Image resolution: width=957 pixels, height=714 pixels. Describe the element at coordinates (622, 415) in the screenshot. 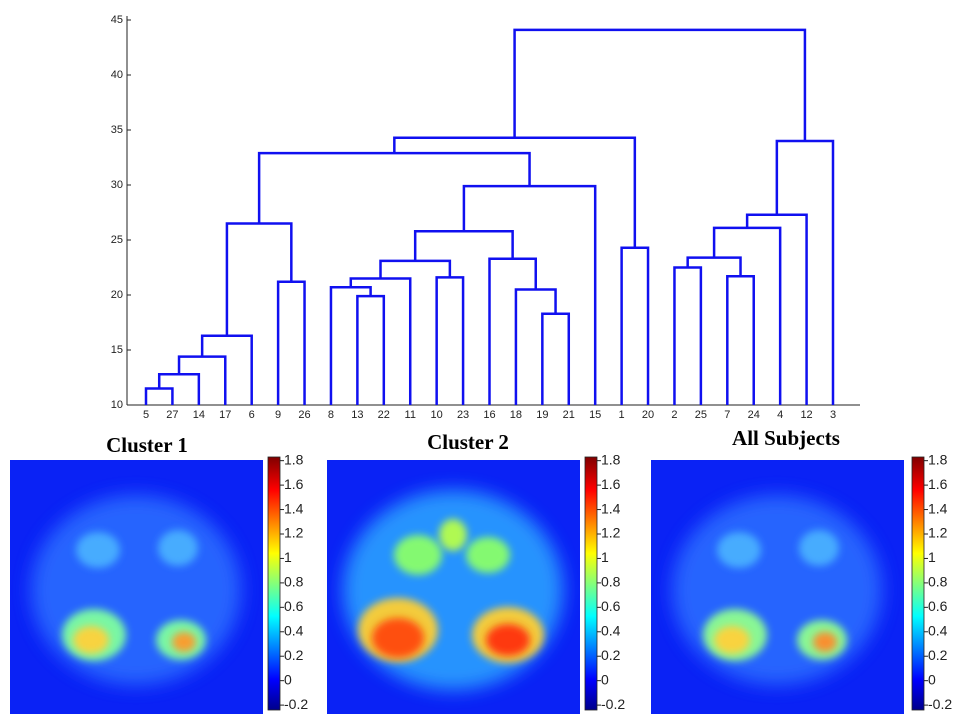

I see `leaf-label: 1` at that location.